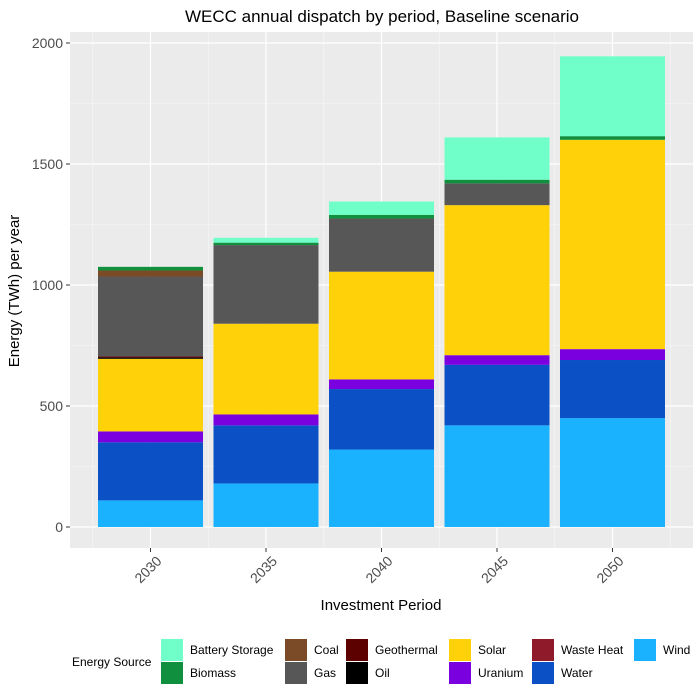 Image resolution: width=700 pixels, height=700 pixels. I want to click on legend-label: Wind, so click(676, 650).